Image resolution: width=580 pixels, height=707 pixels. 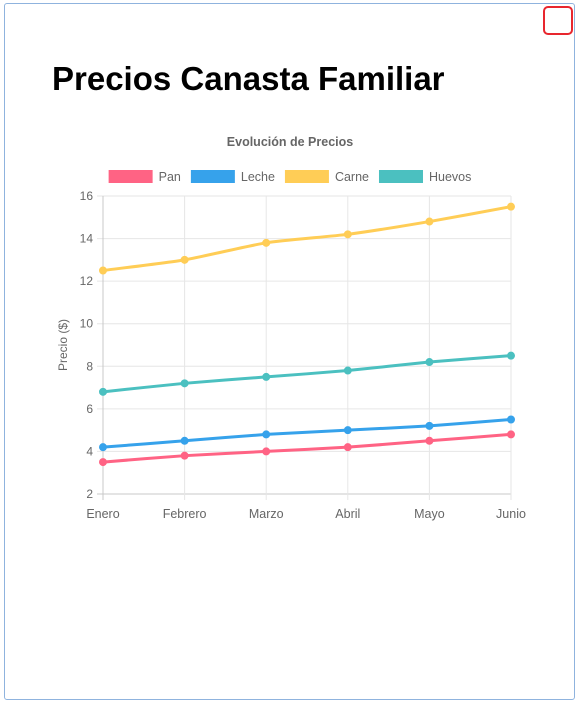 What do you see at coordinates (89, 409) in the screenshot?
I see `y-tick-label: 6` at bounding box center [89, 409].